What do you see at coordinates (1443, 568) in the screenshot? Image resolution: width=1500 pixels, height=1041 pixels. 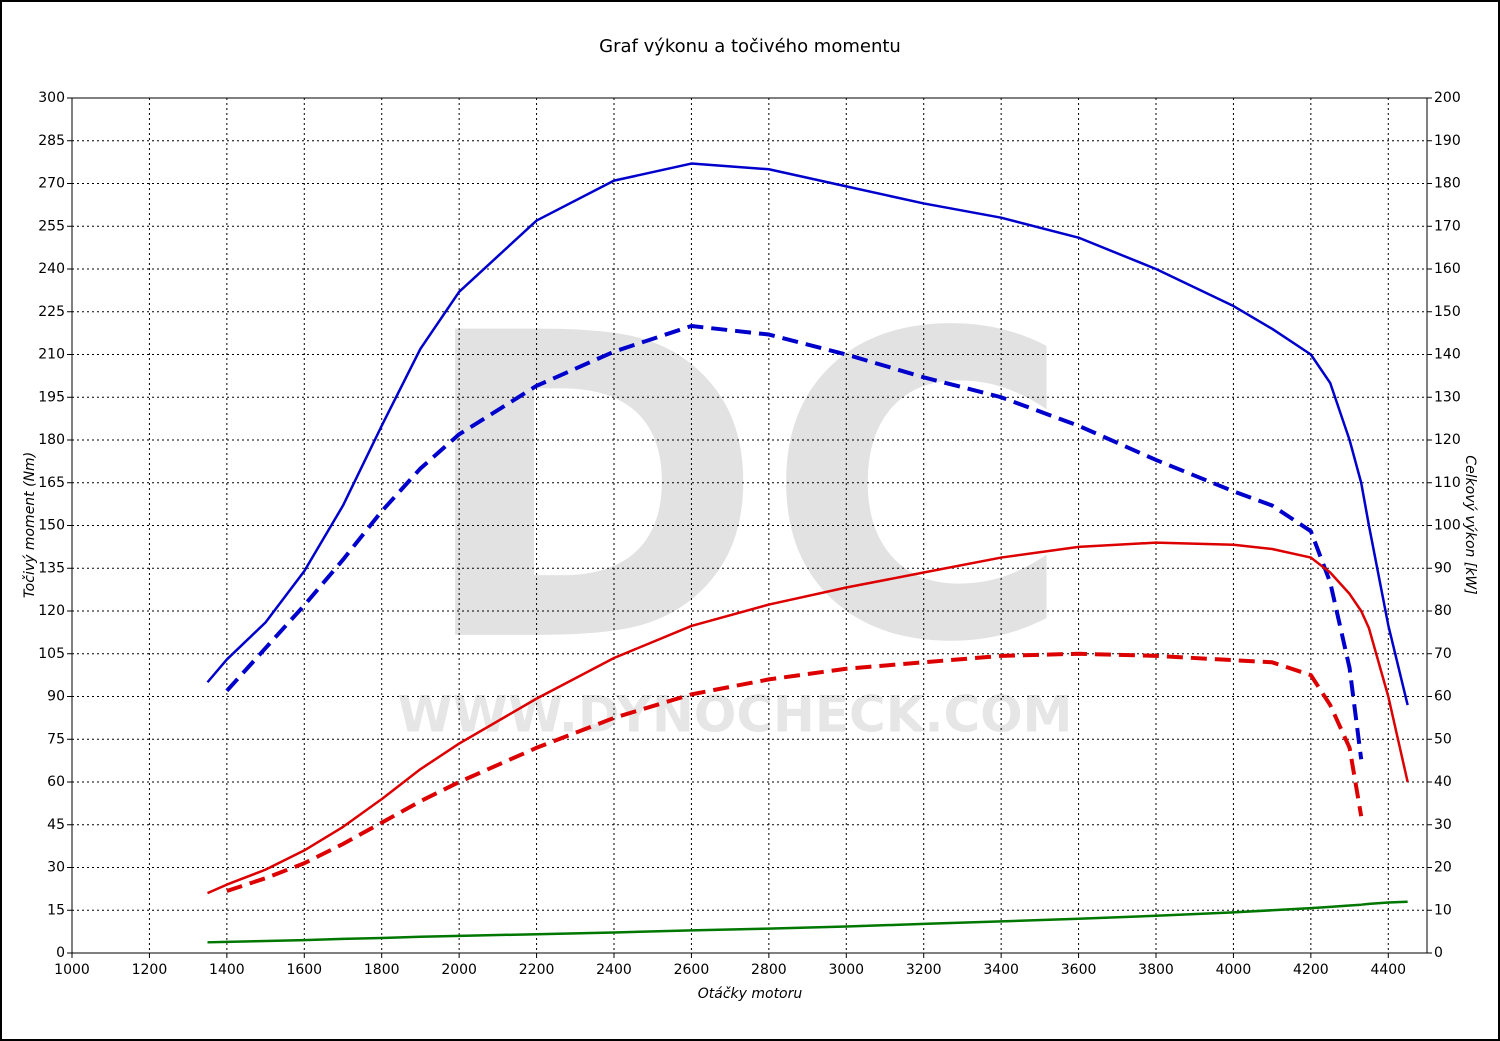 I see `y2-tick-label: 90` at bounding box center [1443, 568].